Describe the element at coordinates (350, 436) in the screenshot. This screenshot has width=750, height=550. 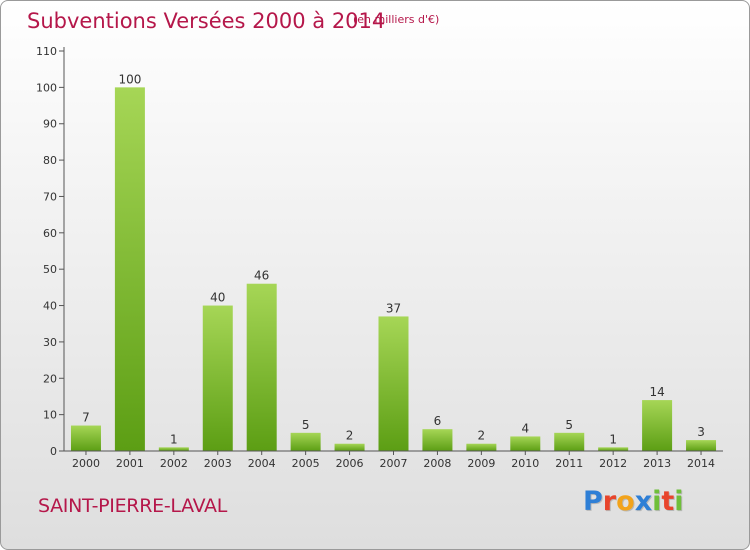
I see `value-label-2006: 2` at that location.